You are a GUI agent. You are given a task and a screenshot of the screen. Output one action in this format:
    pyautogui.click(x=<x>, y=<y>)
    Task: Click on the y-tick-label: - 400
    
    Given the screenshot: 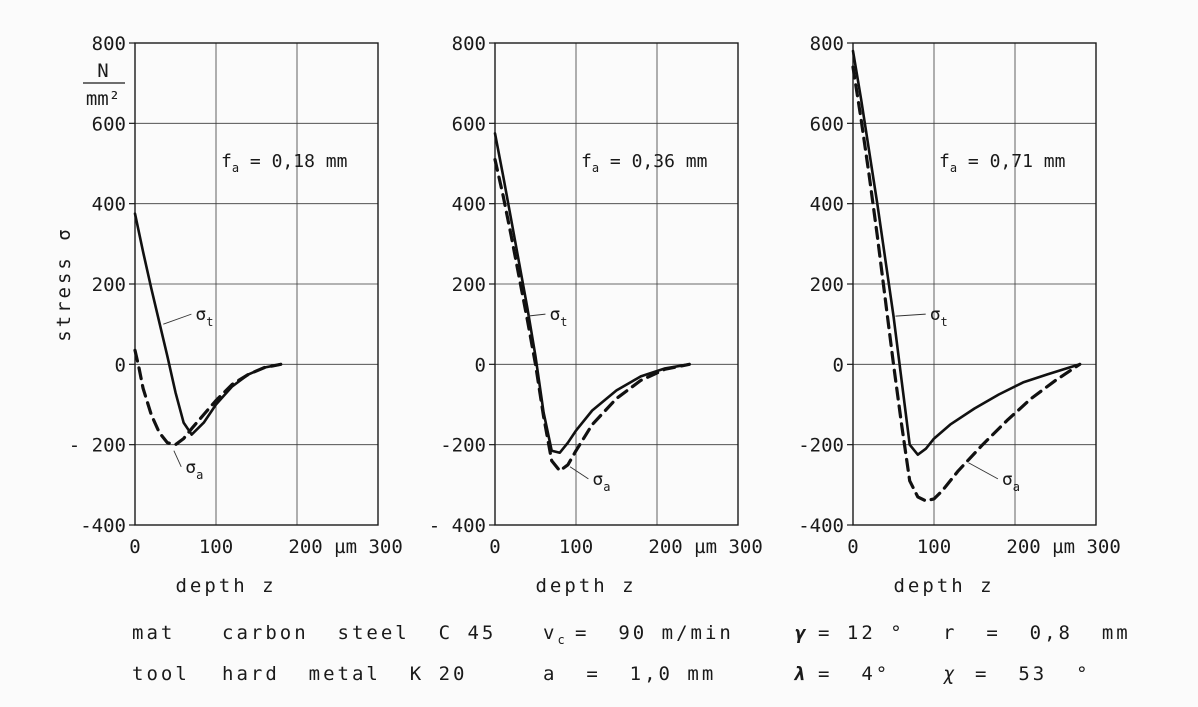 What is the action you would take?
    pyautogui.click(x=457, y=526)
    